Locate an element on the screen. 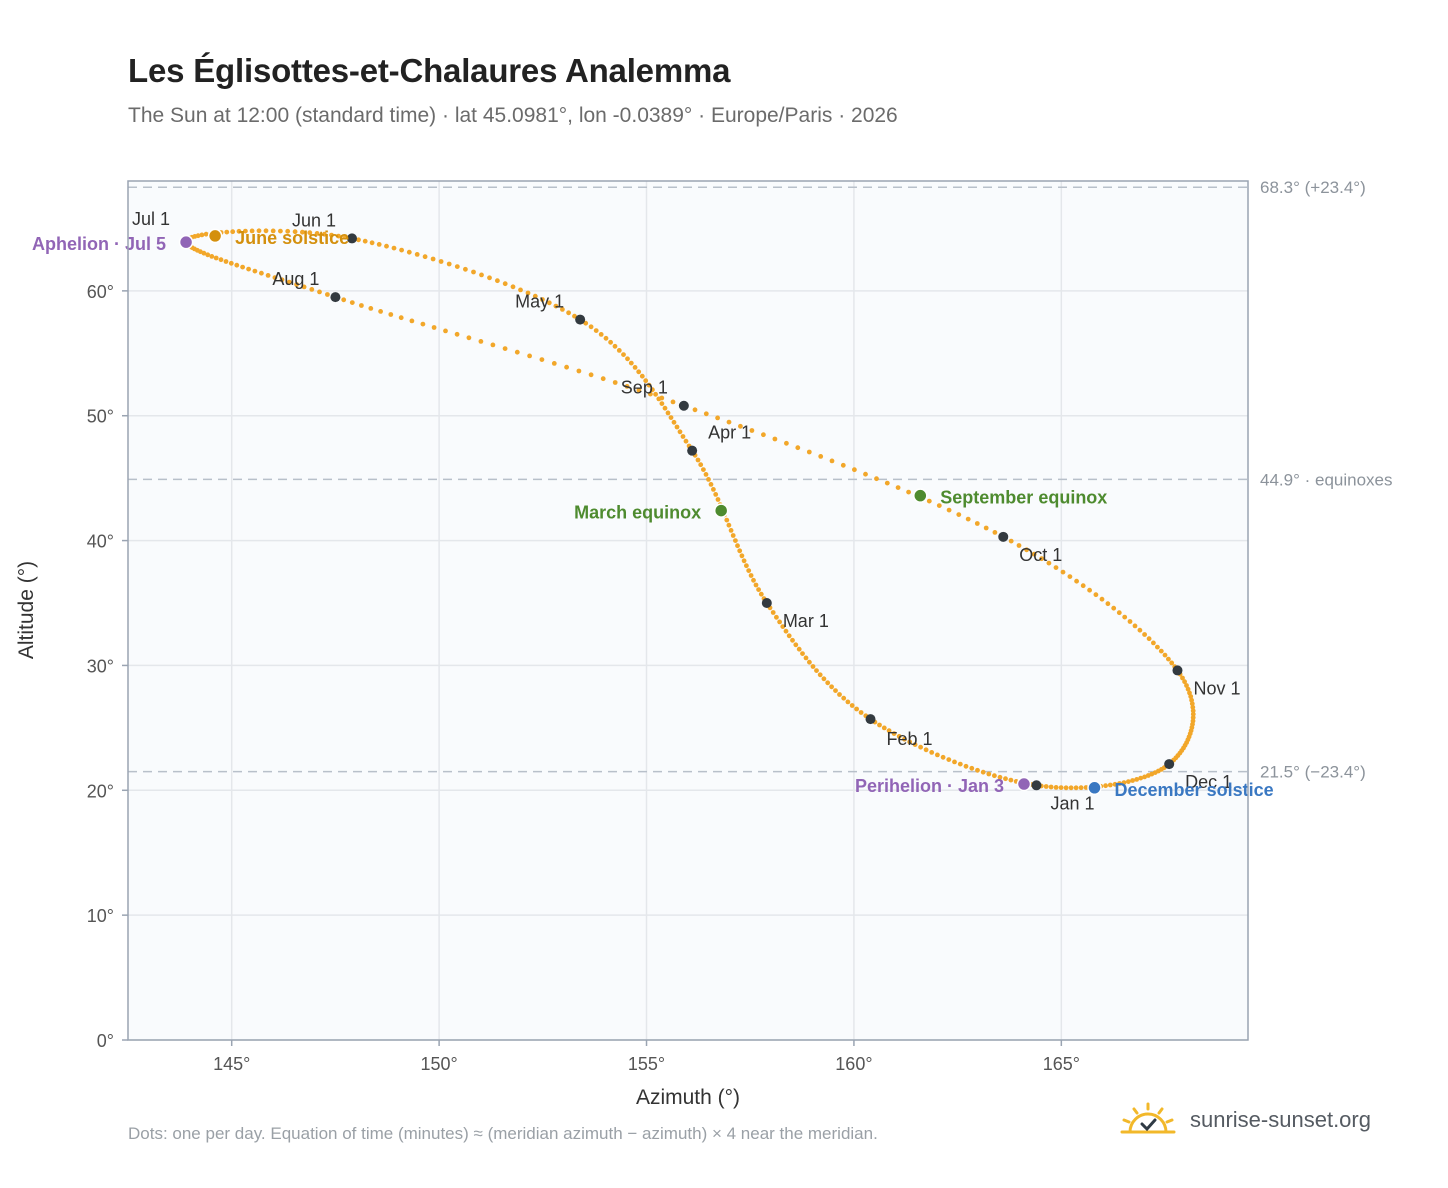 Image resolution: width=1448 pixels, height=1188 pixels. brand-name: sunrise-sunset.org is located at coordinates (1280, 1119).